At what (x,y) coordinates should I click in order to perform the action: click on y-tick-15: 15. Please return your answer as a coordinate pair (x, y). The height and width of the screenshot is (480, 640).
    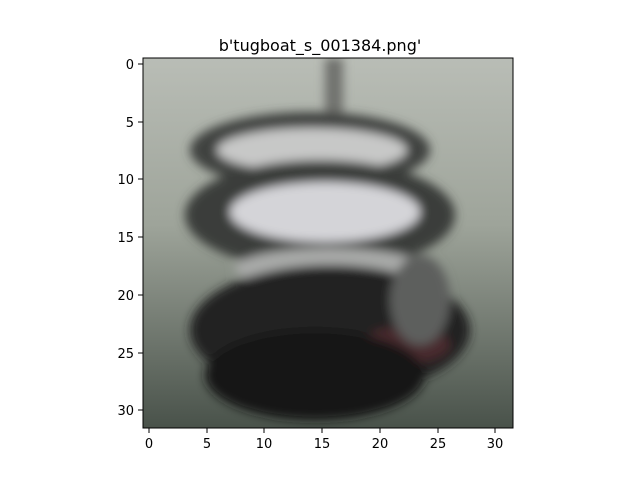
    Looking at the image, I should click on (125, 238).